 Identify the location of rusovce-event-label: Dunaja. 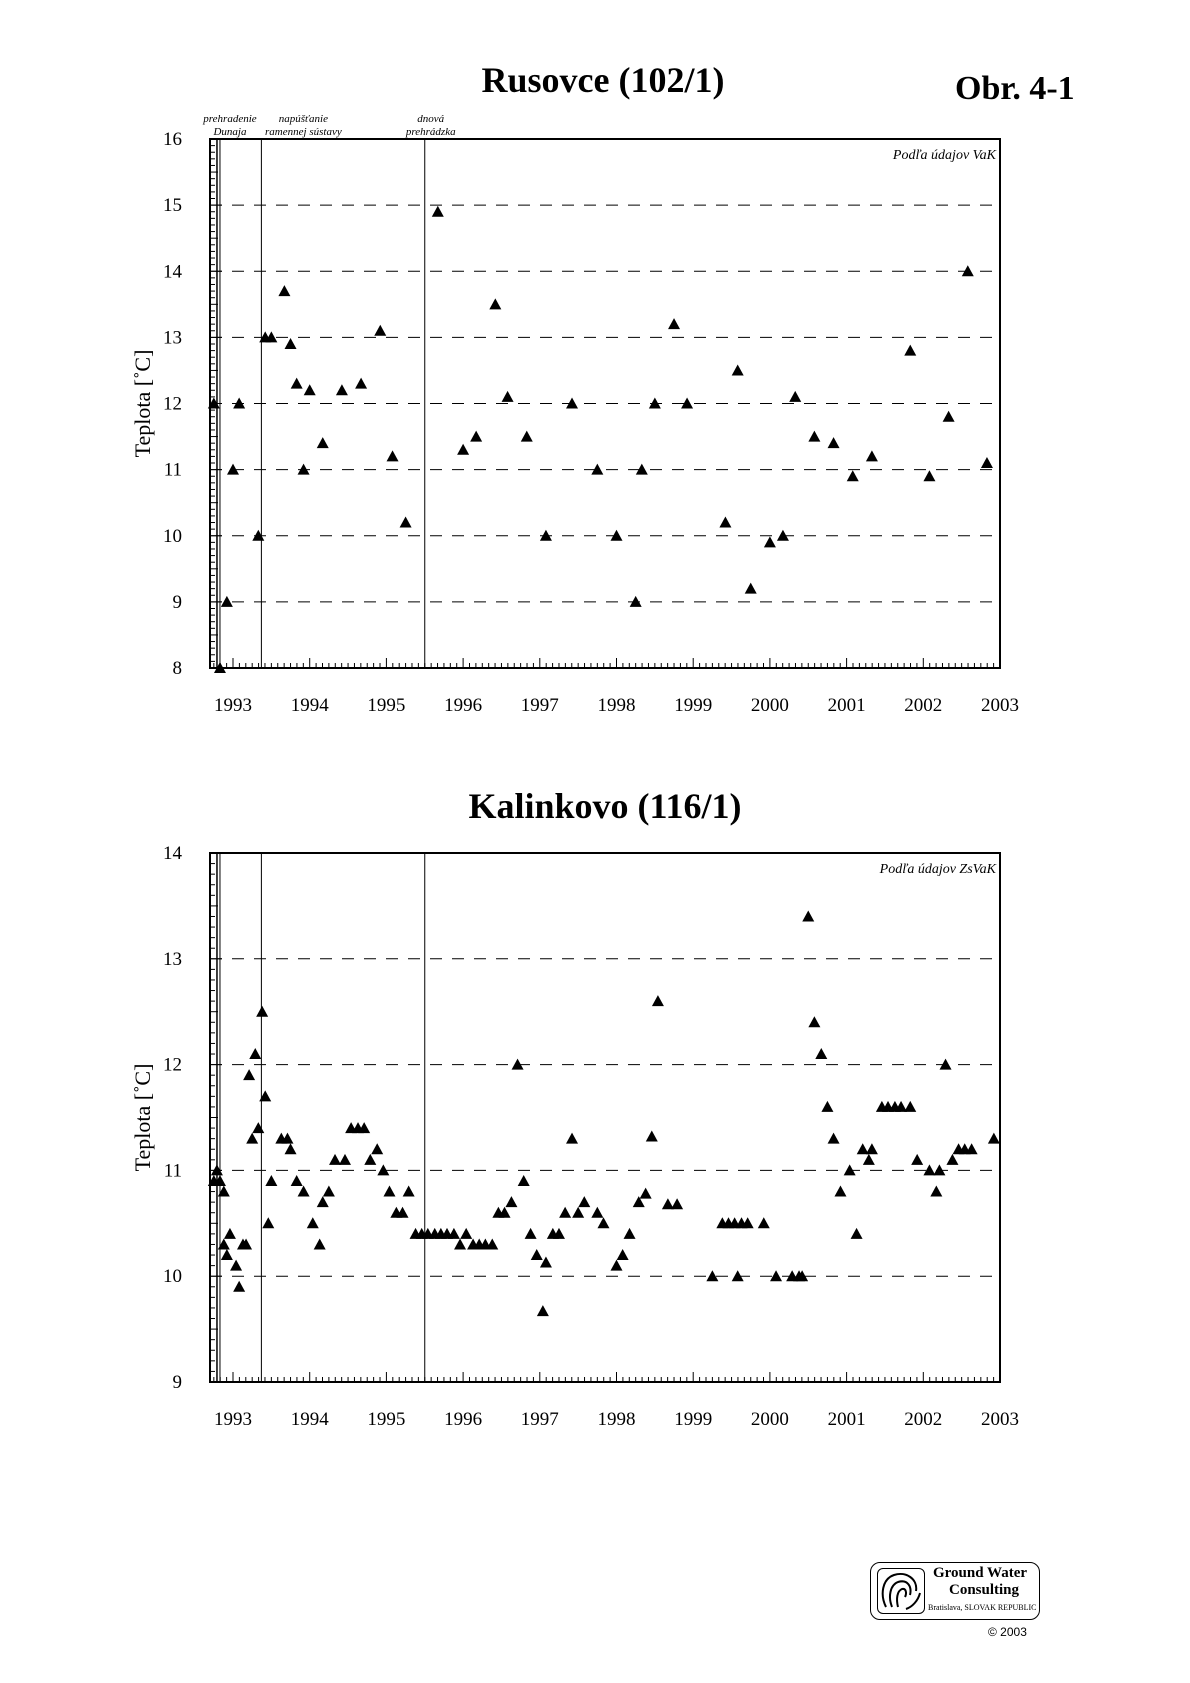
(229, 132).